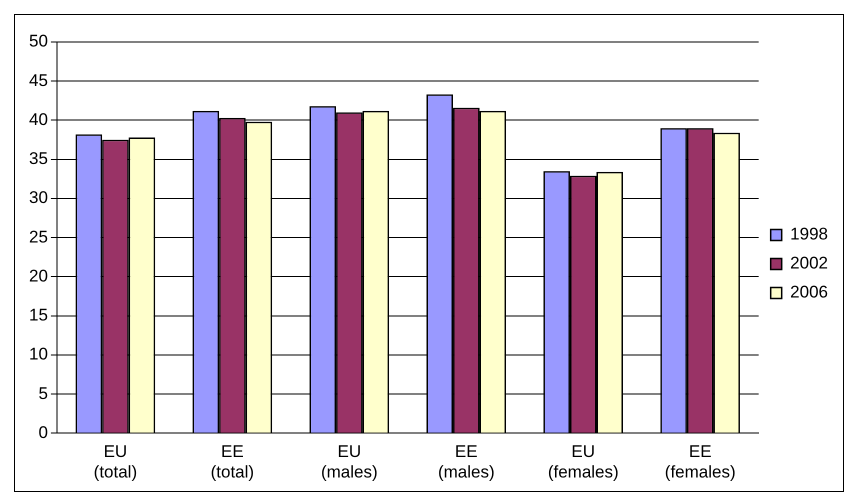 This screenshot has width=850, height=499. Describe the element at coordinates (38, 198) in the screenshot. I see `y-tick-label: 30` at that location.